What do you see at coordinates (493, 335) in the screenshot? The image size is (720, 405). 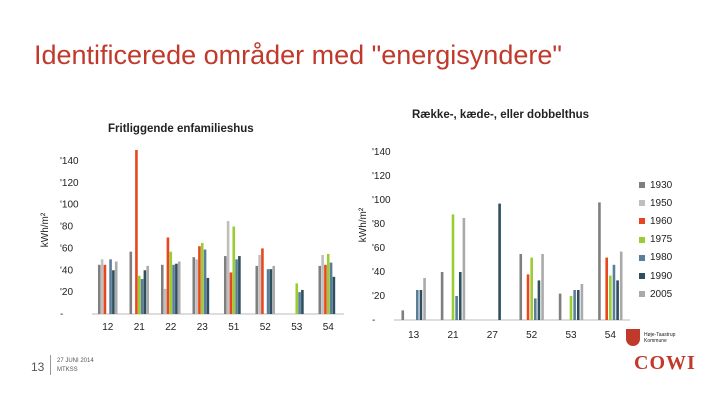 I see `x-tick-label: 27` at bounding box center [493, 335].